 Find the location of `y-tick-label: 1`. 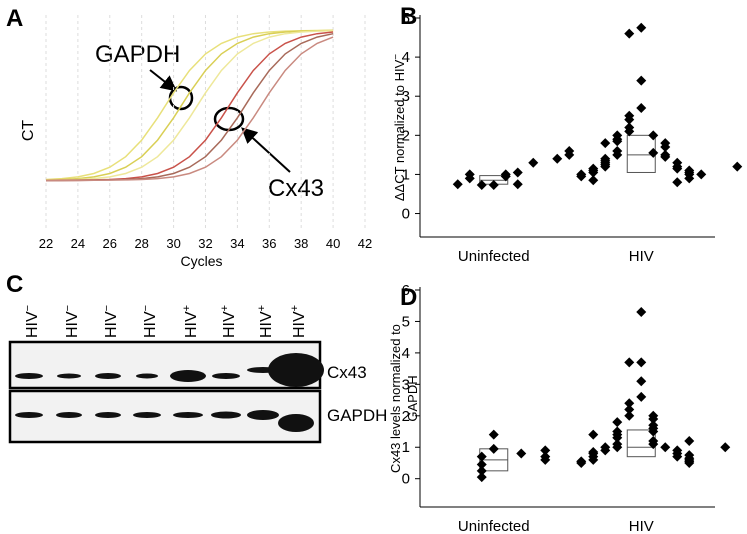

y-tick-label: 1 is located at coordinates (406, 174).